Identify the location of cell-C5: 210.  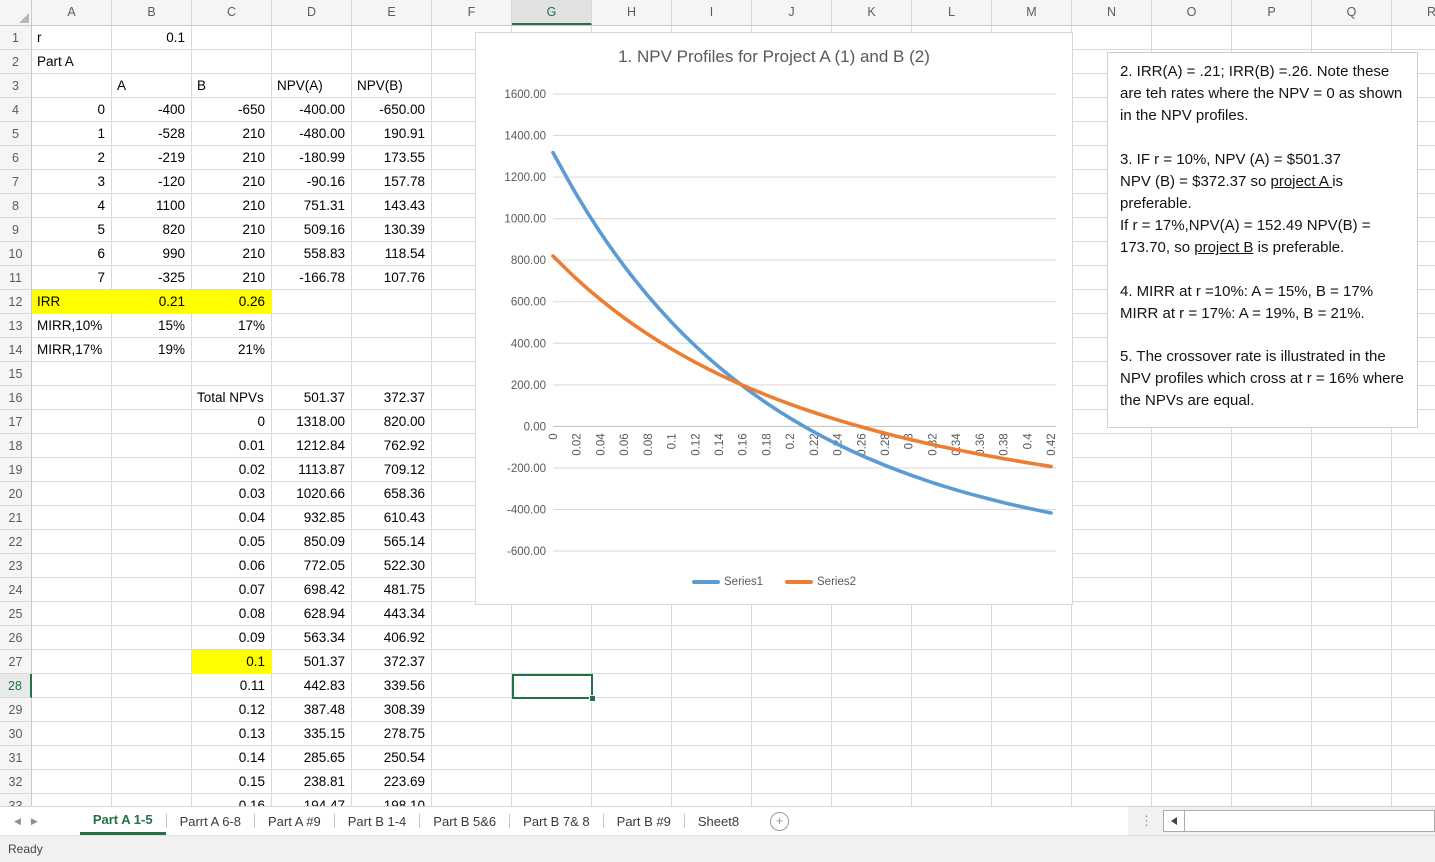
(253, 133).